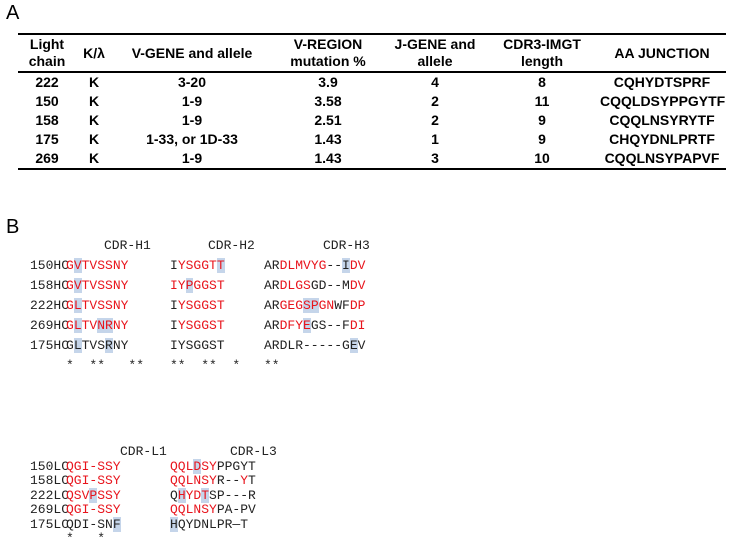  I want to click on residue-segment: R, so click(109, 345).